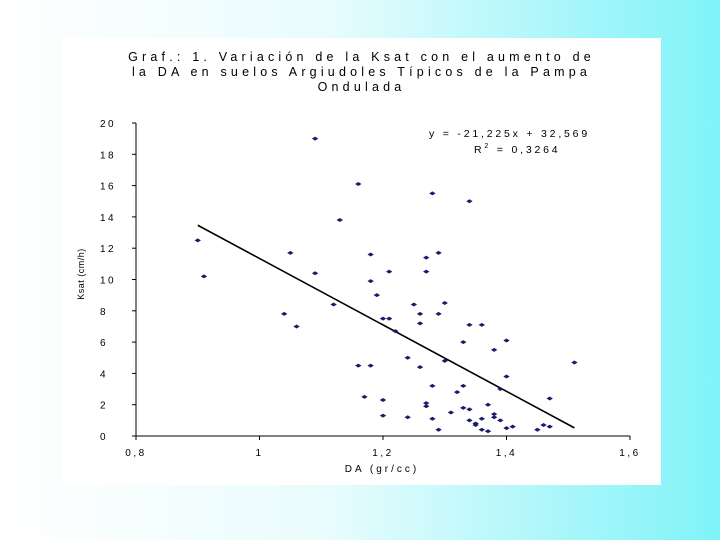 This screenshot has height=540, width=720. Describe the element at coordinates (108, 218) in the screenshot. I see `y-tick-label: 14` at that location.